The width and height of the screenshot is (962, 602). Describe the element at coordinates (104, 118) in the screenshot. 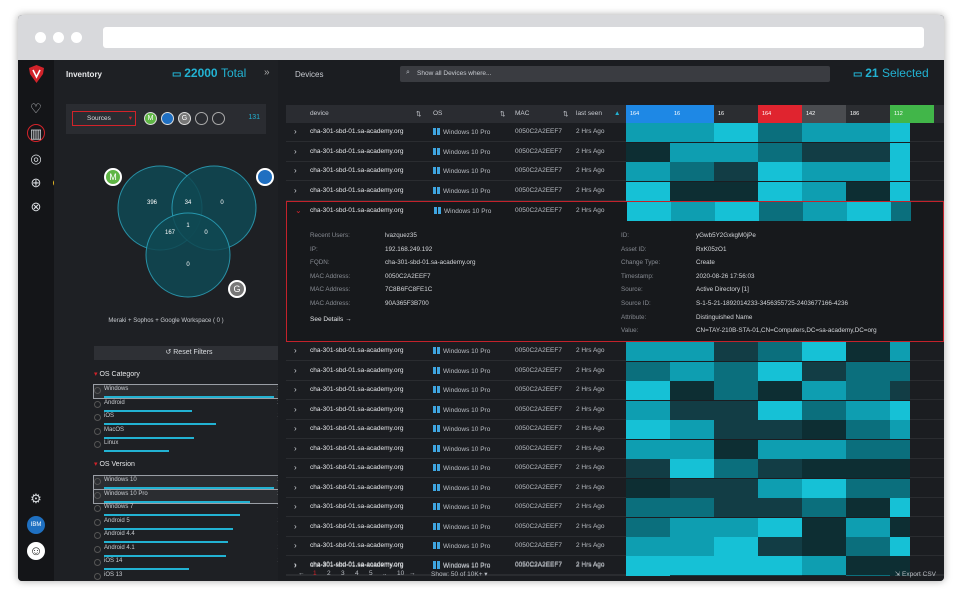

I see `sources-dropdown: Sources ▾` at that location.